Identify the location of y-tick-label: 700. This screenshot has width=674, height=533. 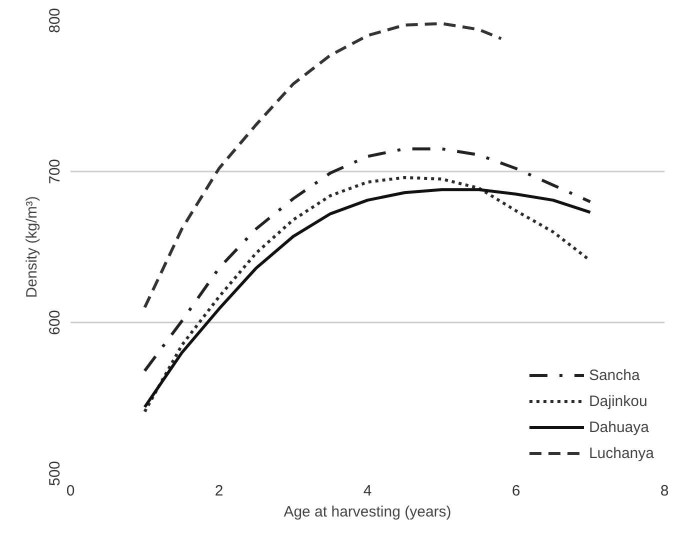
(55, 171).